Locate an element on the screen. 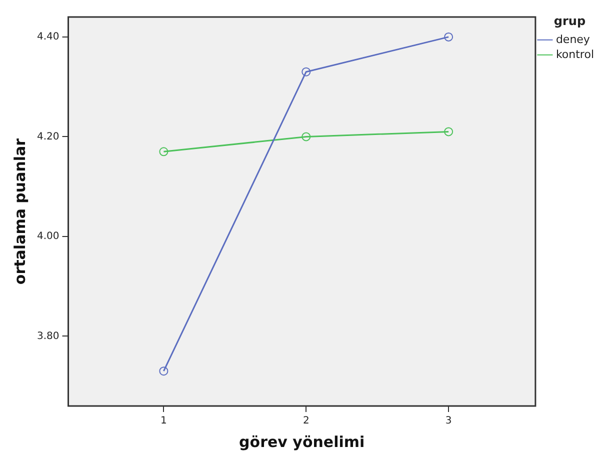 This screenshot has width=609, height=461. y-tick-label: 4.00 is located at coordinates (48, 236).